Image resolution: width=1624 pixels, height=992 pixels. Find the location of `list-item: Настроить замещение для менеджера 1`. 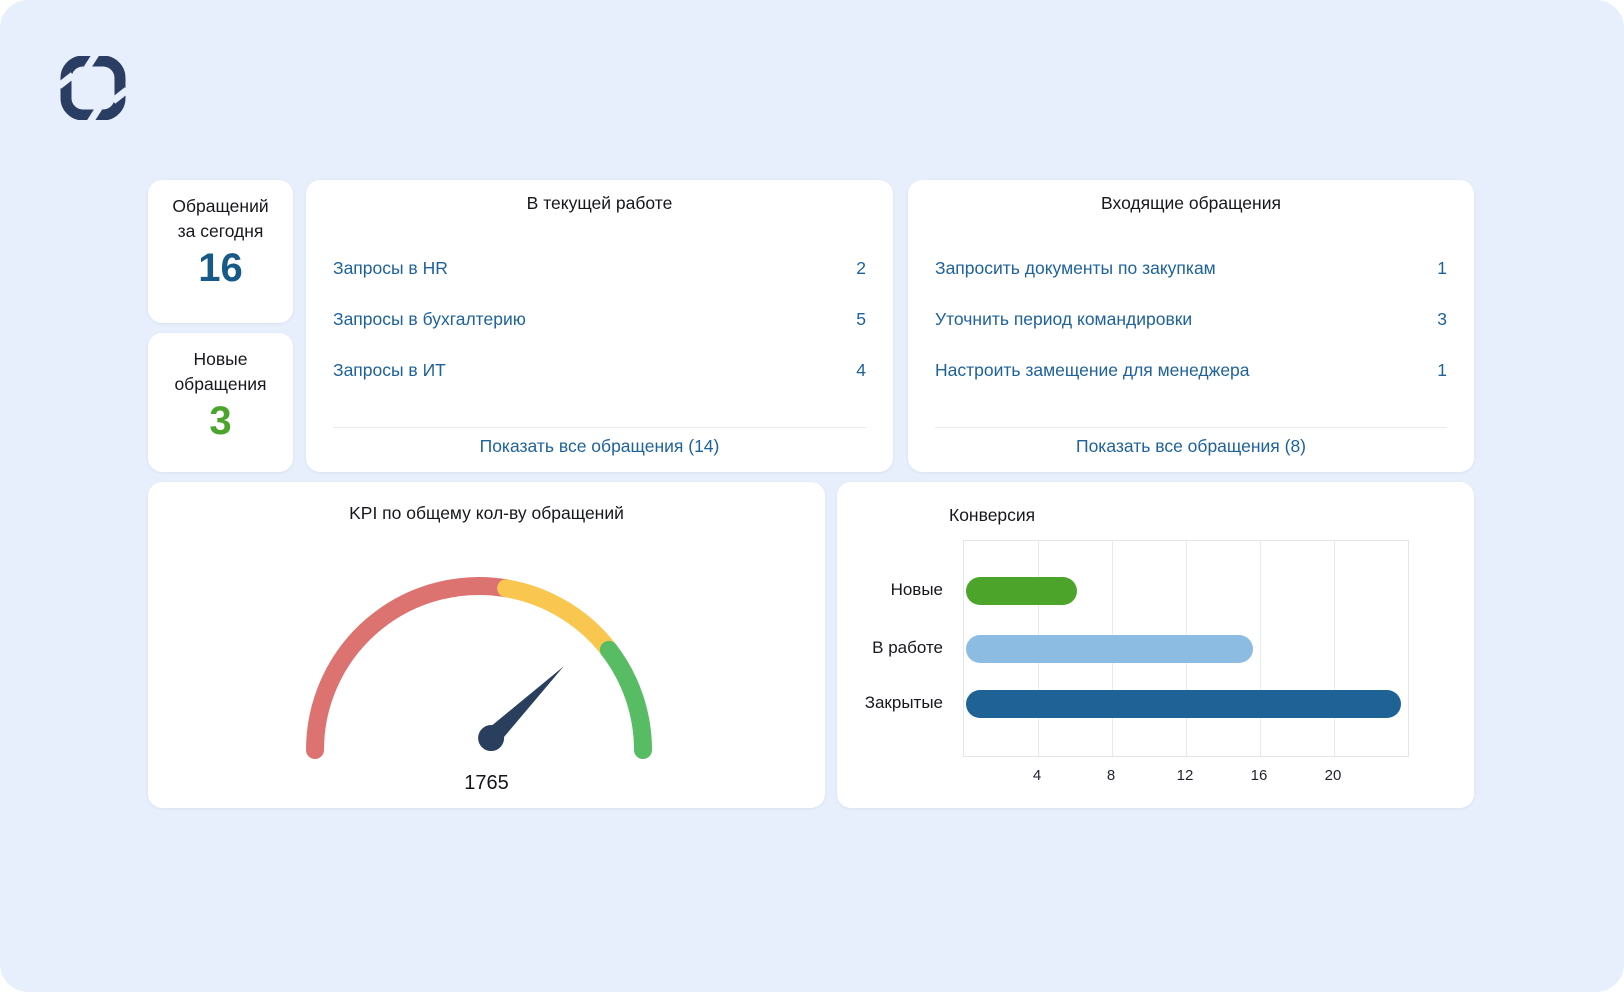

list-item: Настроить замещение для менеджера 1 is located at coordinates (1191, 370).